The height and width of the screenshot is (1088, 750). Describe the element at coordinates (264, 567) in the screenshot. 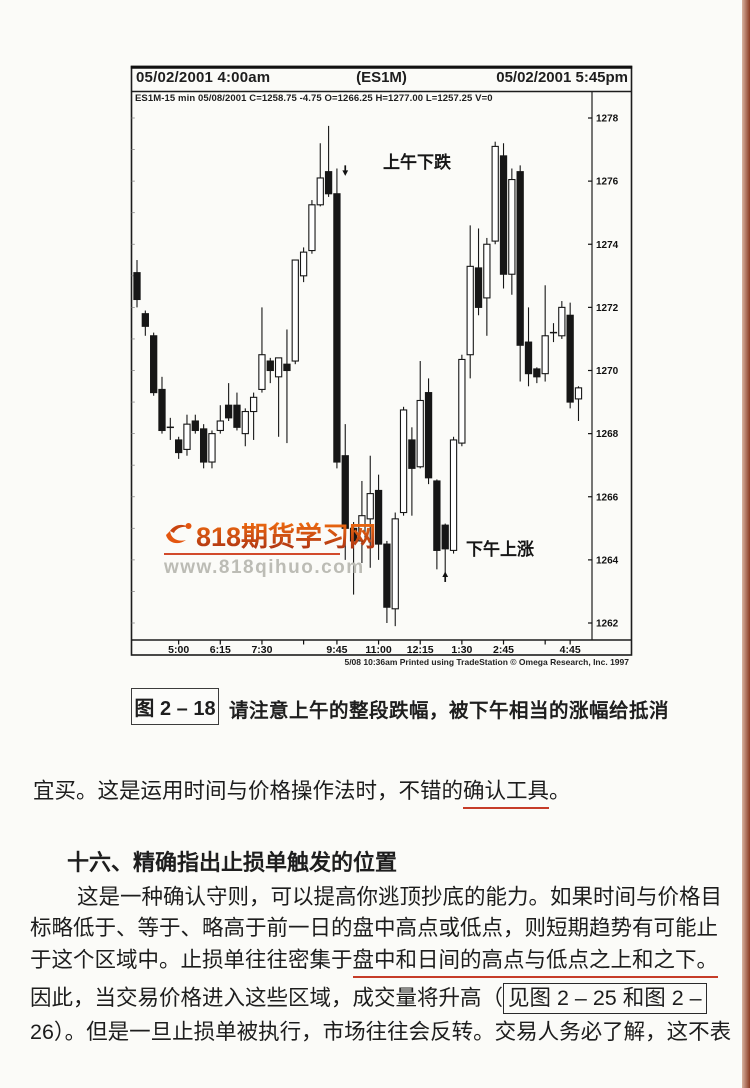

I see `watermark-url: www.818qihuo.com` at that location.